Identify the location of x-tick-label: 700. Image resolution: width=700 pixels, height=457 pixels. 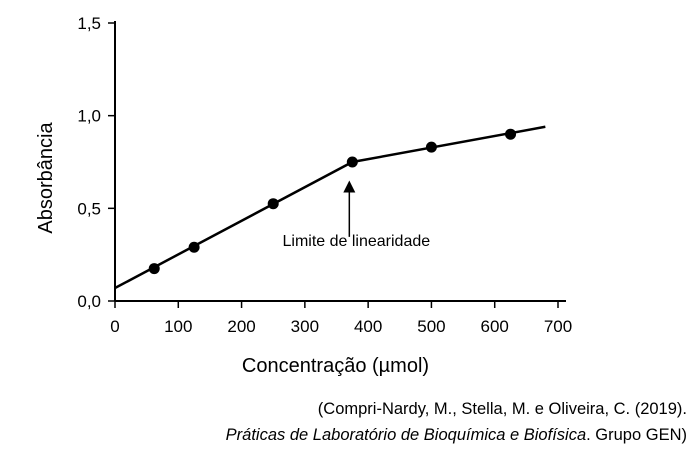
(558, 326).